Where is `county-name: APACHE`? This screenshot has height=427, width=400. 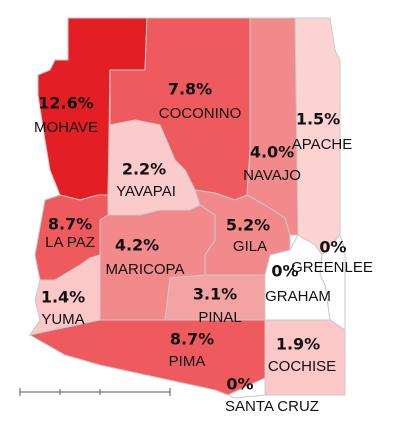 county-name: APACHE is located at coordinates (322, 144).